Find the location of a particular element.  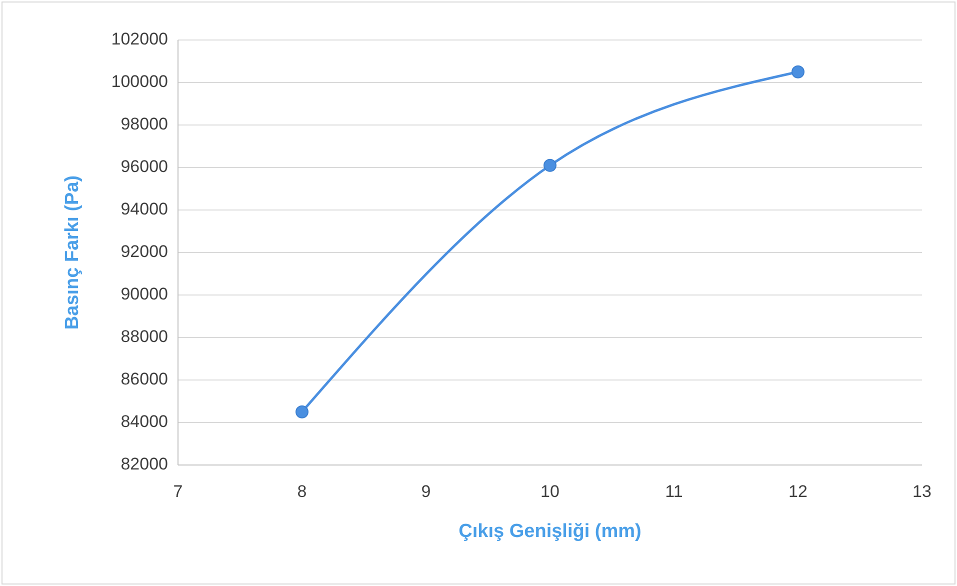

y-tick-label: 102000 is located at coordinates (139, 38).